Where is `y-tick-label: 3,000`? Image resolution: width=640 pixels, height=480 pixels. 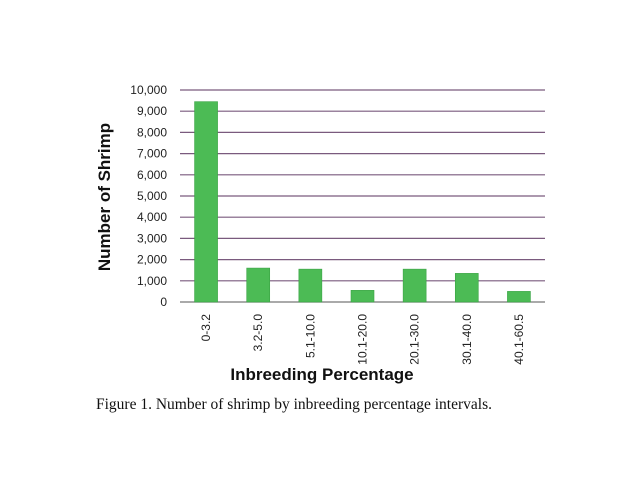
y-tick-label: 3,000 is located at coordinates (152, 238).